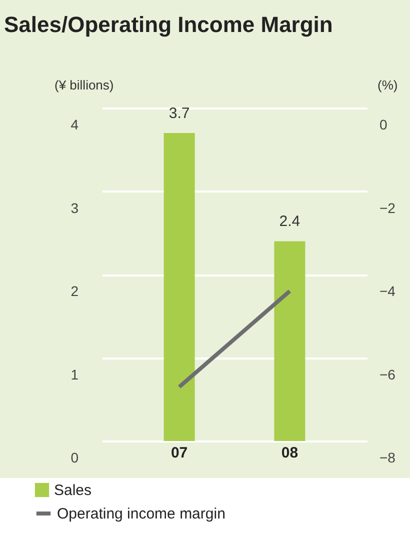  Describe the element at coordinates (388, 291) in the screenshot. I see `y2-tick-label: −4` at that location.